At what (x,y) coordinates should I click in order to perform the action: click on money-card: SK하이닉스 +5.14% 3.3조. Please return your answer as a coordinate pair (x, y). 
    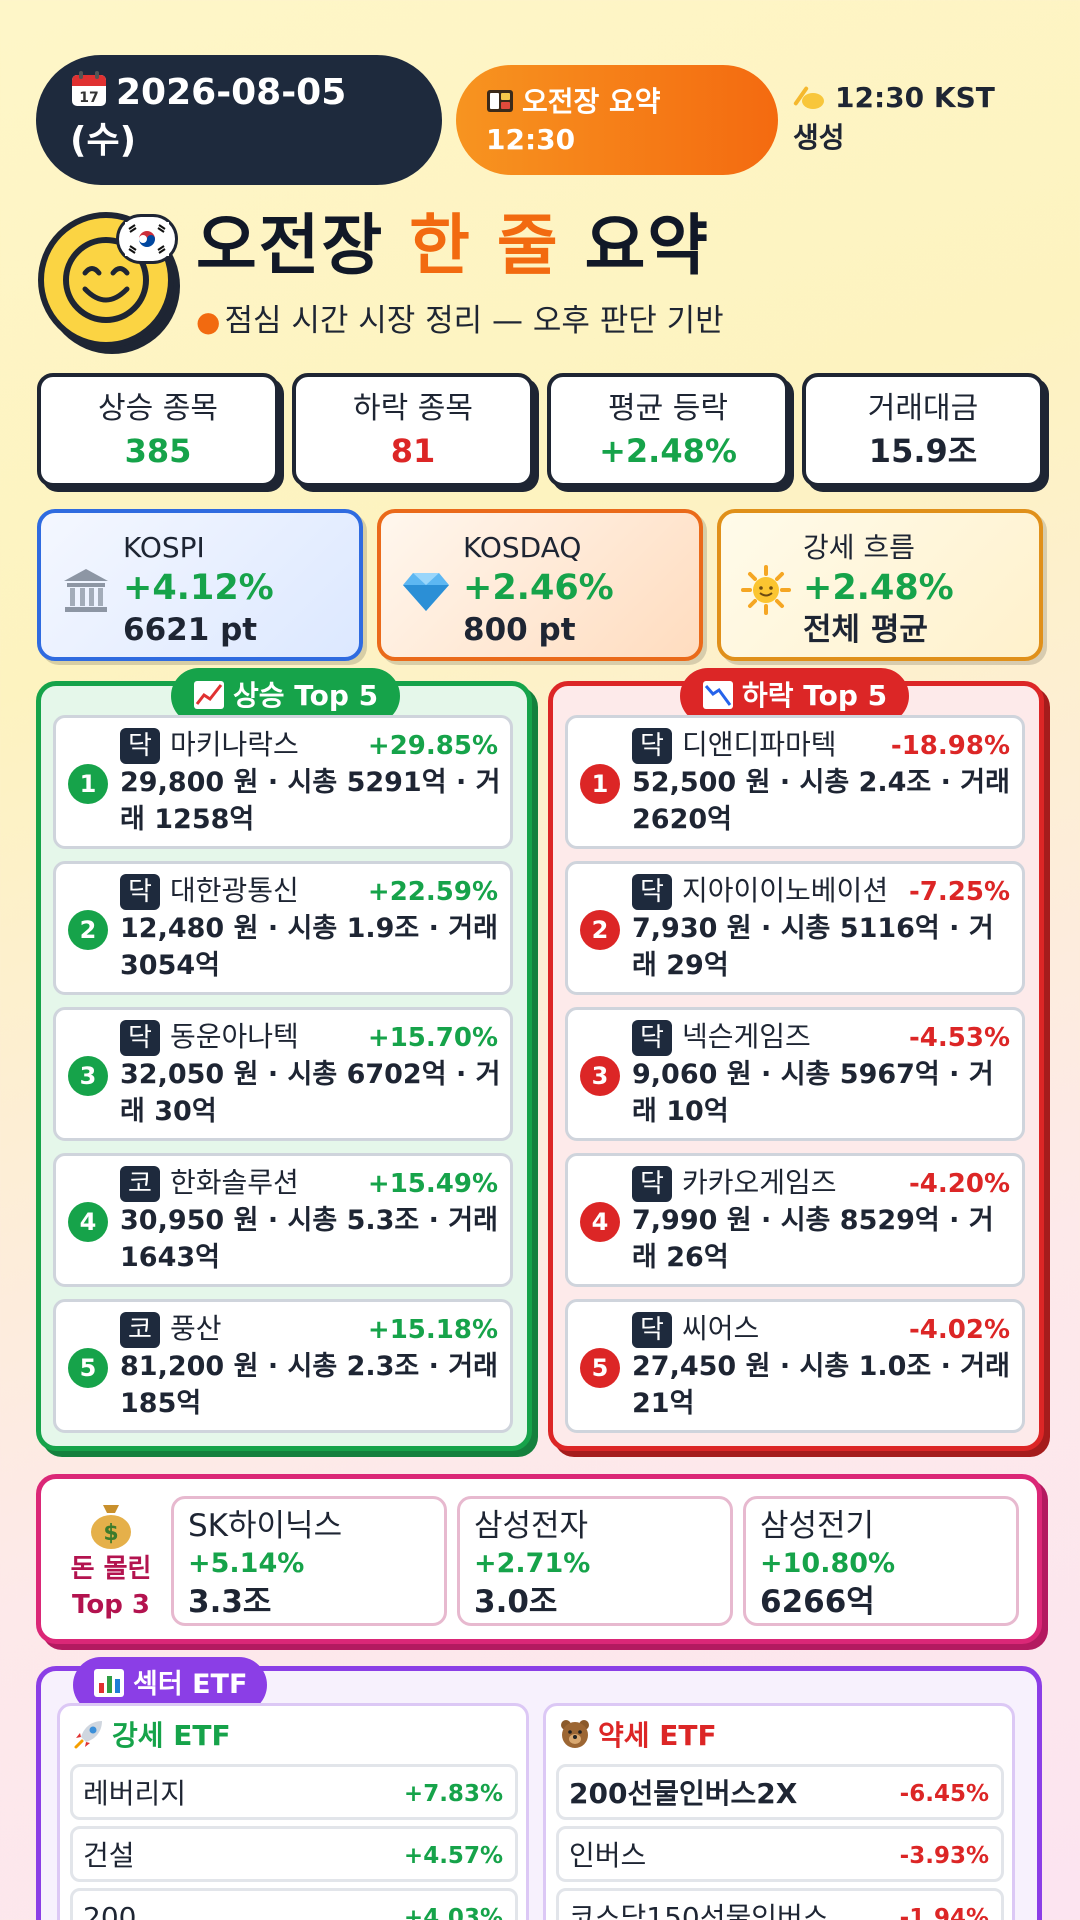
    Looking at the image, I should click on (309, 1561).